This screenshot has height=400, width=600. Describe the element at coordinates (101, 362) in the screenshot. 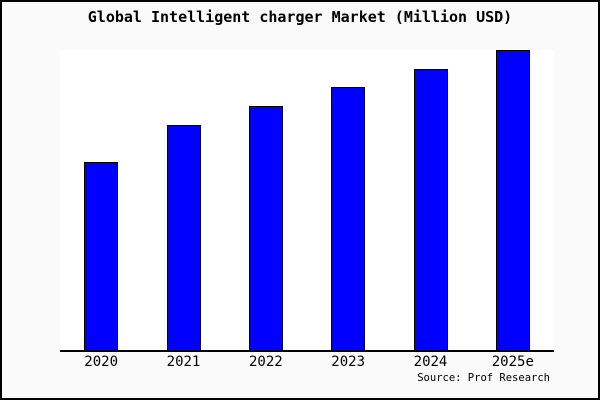

I see `x-tick-label-2020: 2020` at that location.